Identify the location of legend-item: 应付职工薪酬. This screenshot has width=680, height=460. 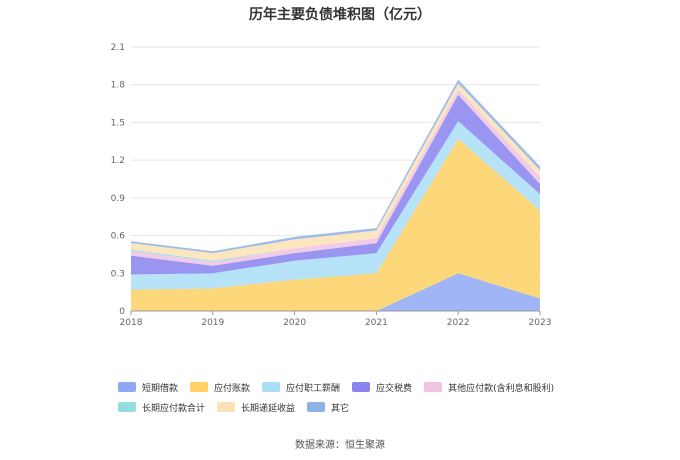
(301, 387).